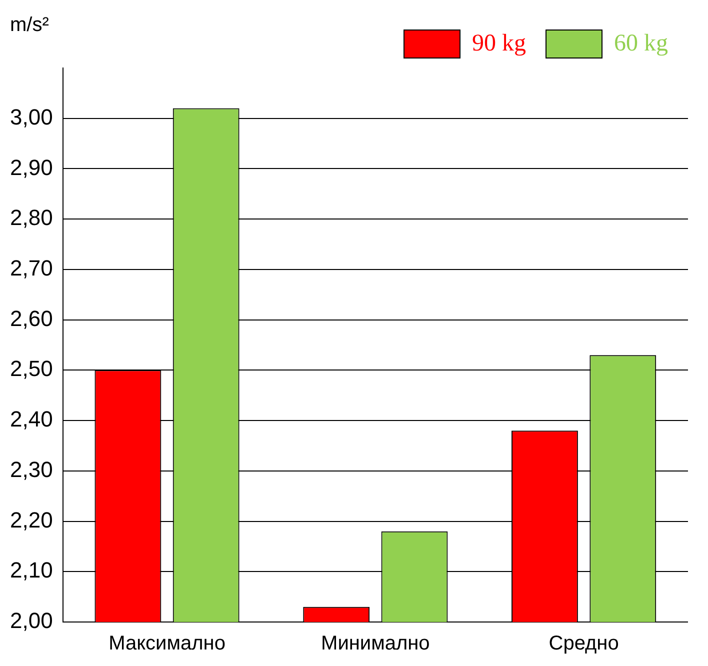 The height and width of the screenshot is (666, 708). What do you see at coordinates (499, 43) in the screenshot?
I see `legend-label: 90 kg` at bounding box center [499, 43].